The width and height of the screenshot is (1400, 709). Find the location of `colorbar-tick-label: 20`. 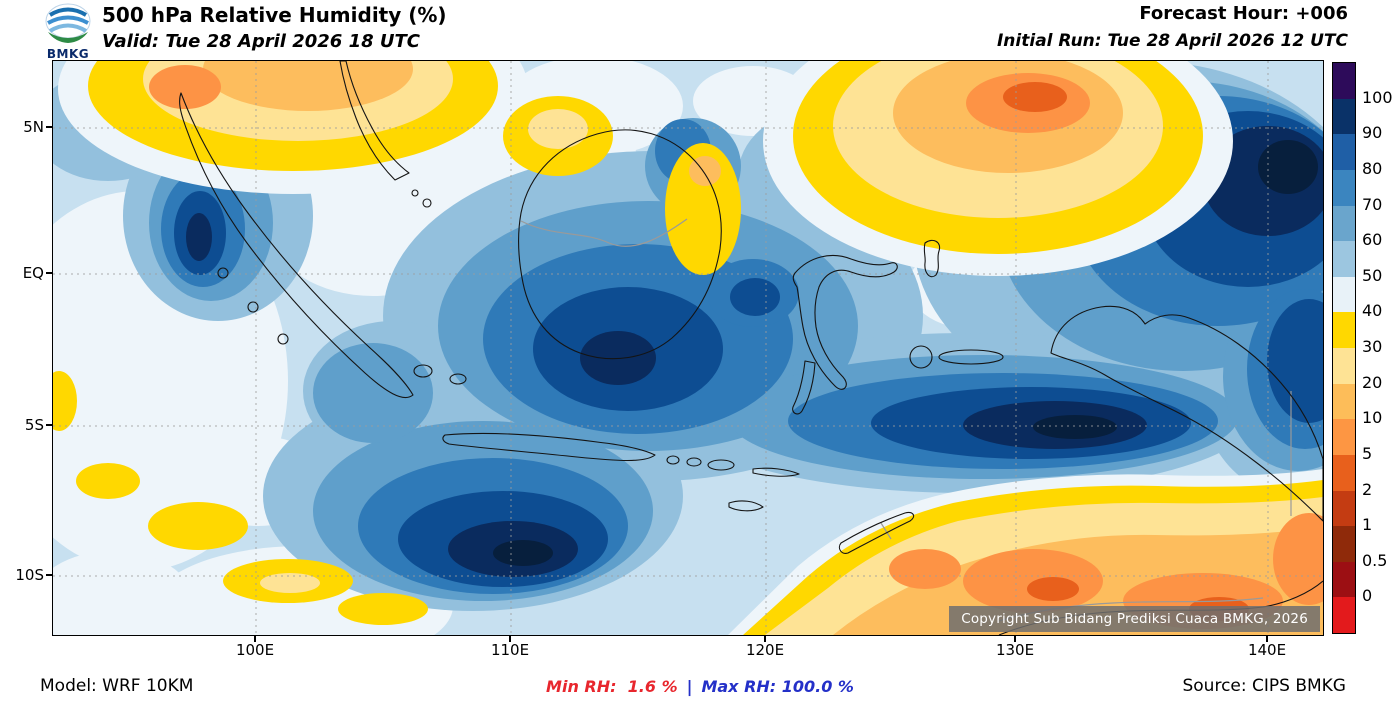

colorbar-tick-label: 20 is located at coordinates (1372, 382).